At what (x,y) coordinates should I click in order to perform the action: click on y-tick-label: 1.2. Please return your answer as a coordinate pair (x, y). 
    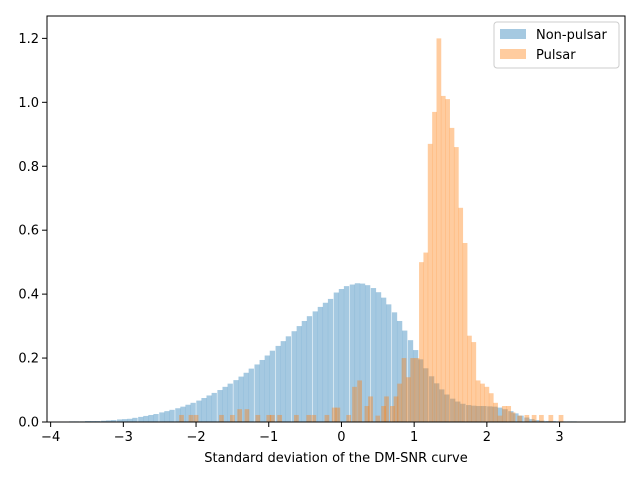
    Looking at the image, I should click on (28, 39).